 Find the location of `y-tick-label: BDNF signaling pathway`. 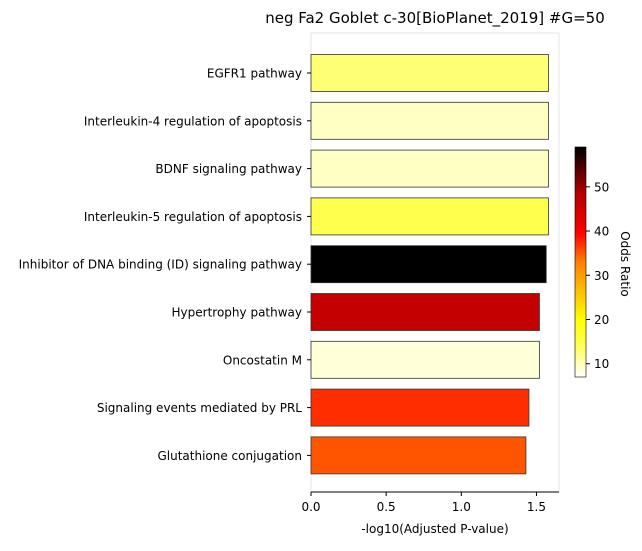

y-tick-label: BDNF signaling pathway is located at coordinates (228, 169).